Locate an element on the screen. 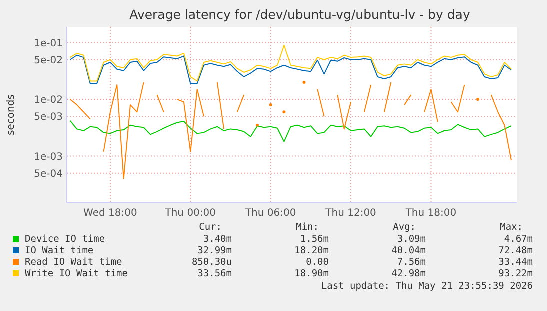 Image resolution: width=547 pixels, height=311 pixels. y-tick-label: 5e-04 is located at coordinates (48, 174).